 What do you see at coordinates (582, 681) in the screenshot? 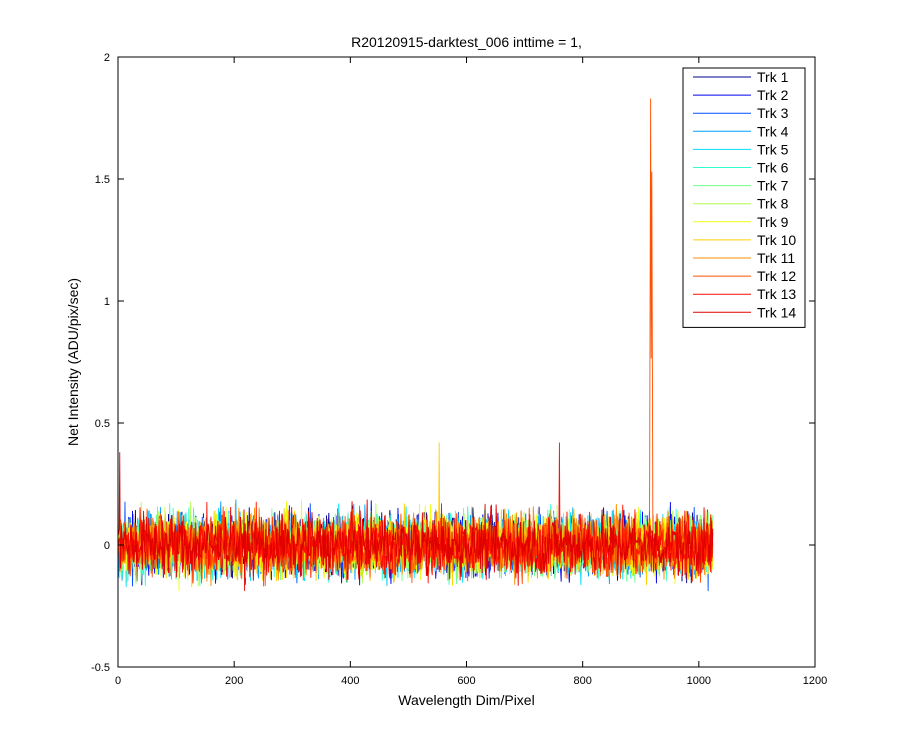
I see `x-tick-label: 800` at bounding box center [582, 681].